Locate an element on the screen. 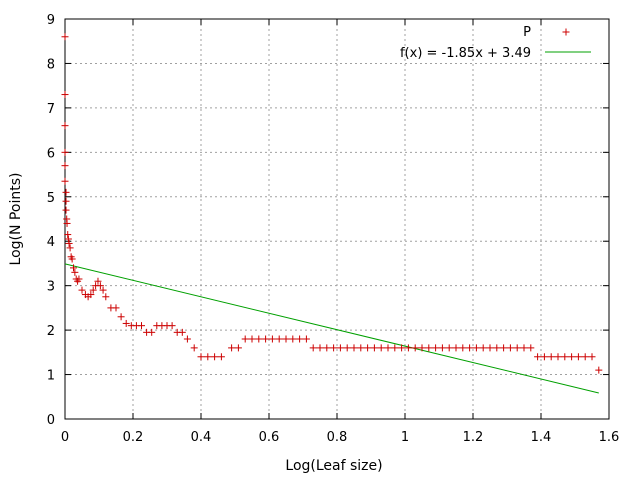 The height and width of the screenshot is (480, 640). x-tick-label: 1 is located at coordinates (405, 437).